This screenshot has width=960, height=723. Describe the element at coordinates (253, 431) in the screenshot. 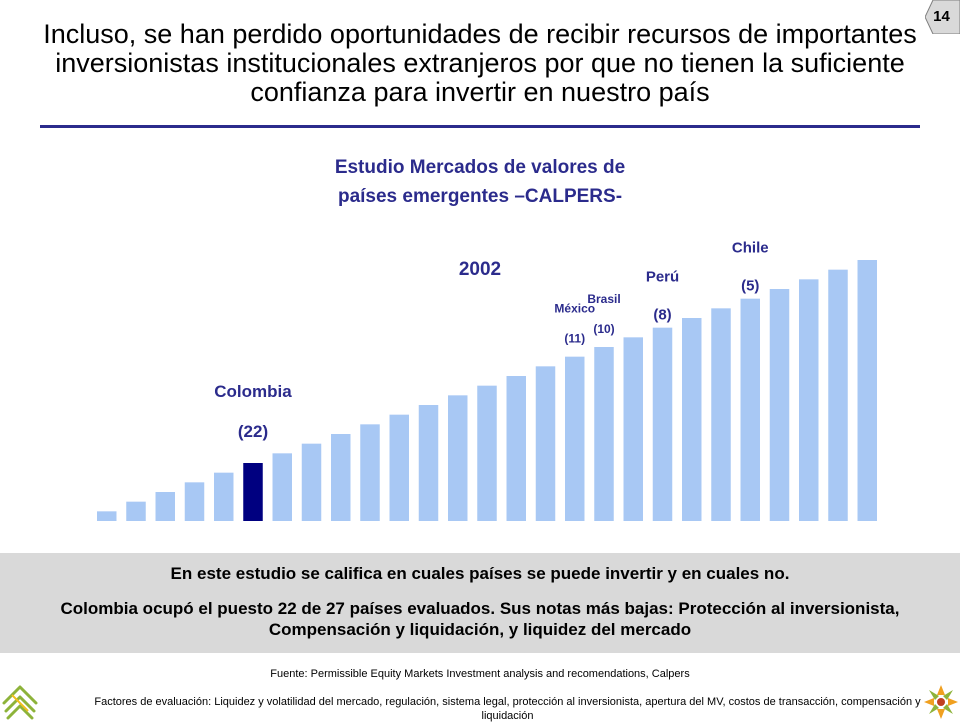

I see `annotation-colombia-rank: (22)` at that location.